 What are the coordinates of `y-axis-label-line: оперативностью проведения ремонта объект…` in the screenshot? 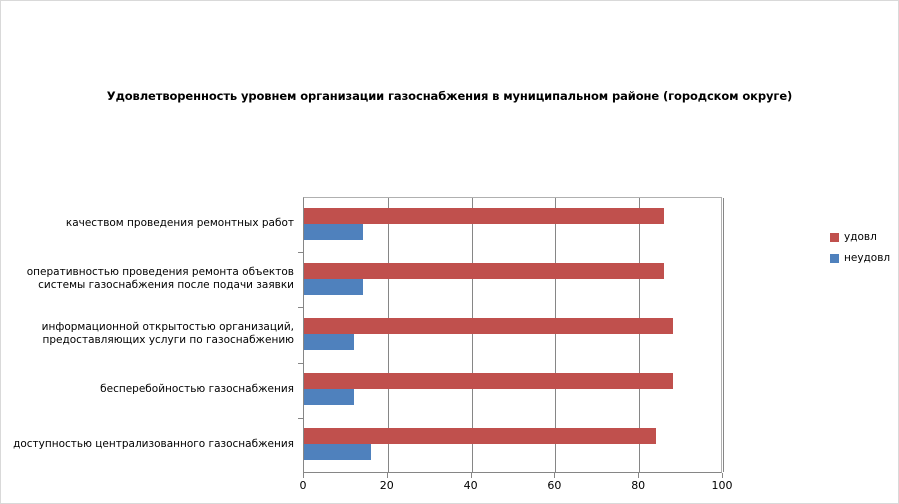 It's located at (160, 271).